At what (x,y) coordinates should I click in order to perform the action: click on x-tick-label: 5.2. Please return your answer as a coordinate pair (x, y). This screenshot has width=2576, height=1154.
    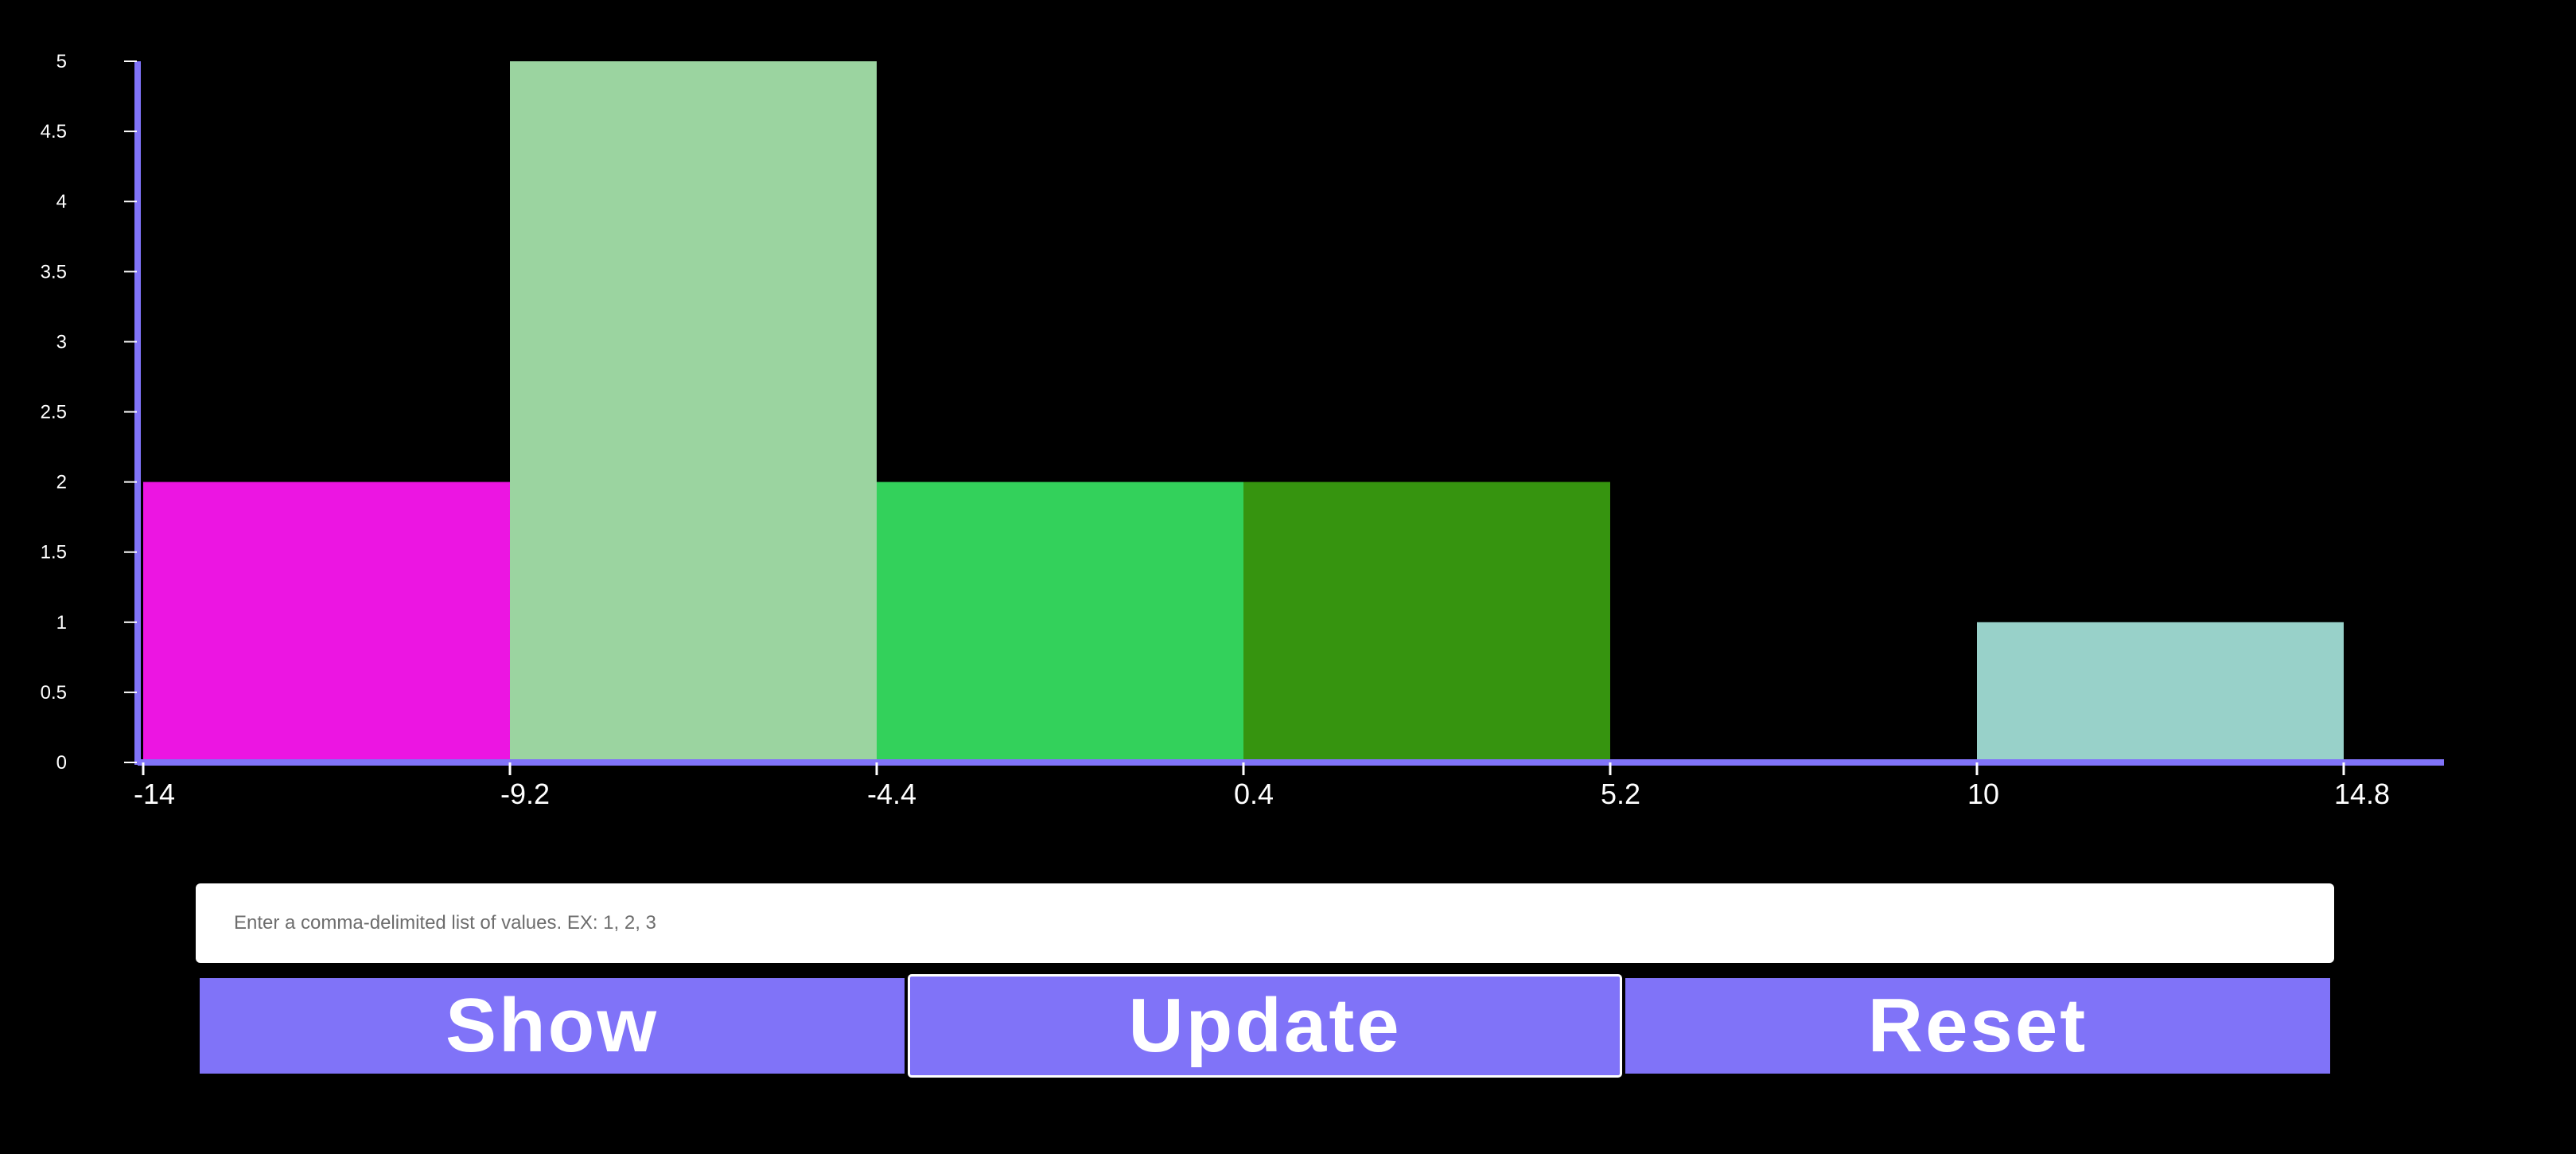
    Looking at the image, I should click on (1621, 794).